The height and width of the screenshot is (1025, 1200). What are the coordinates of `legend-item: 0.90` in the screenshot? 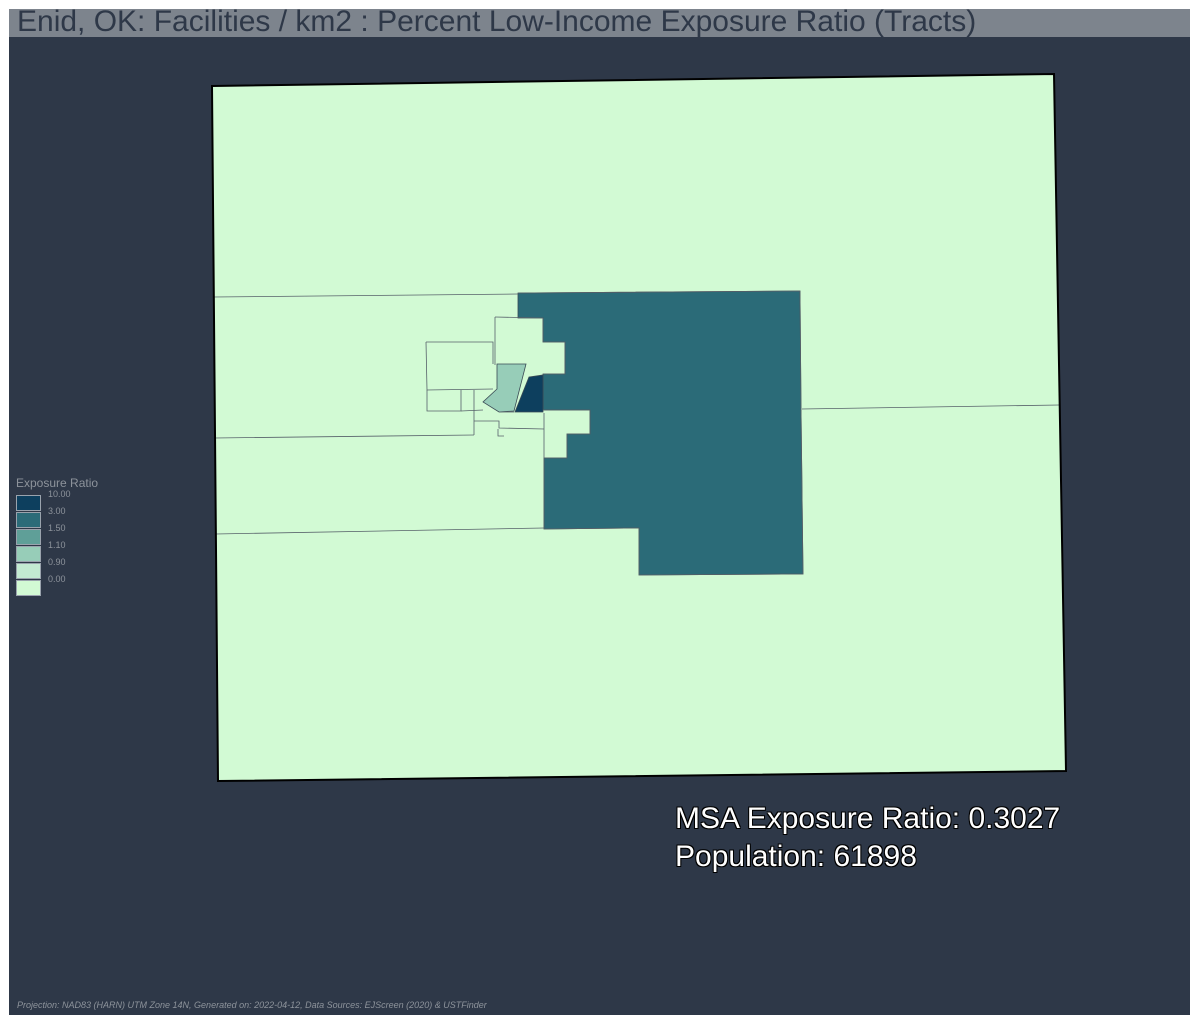 It's located at (76, 568).